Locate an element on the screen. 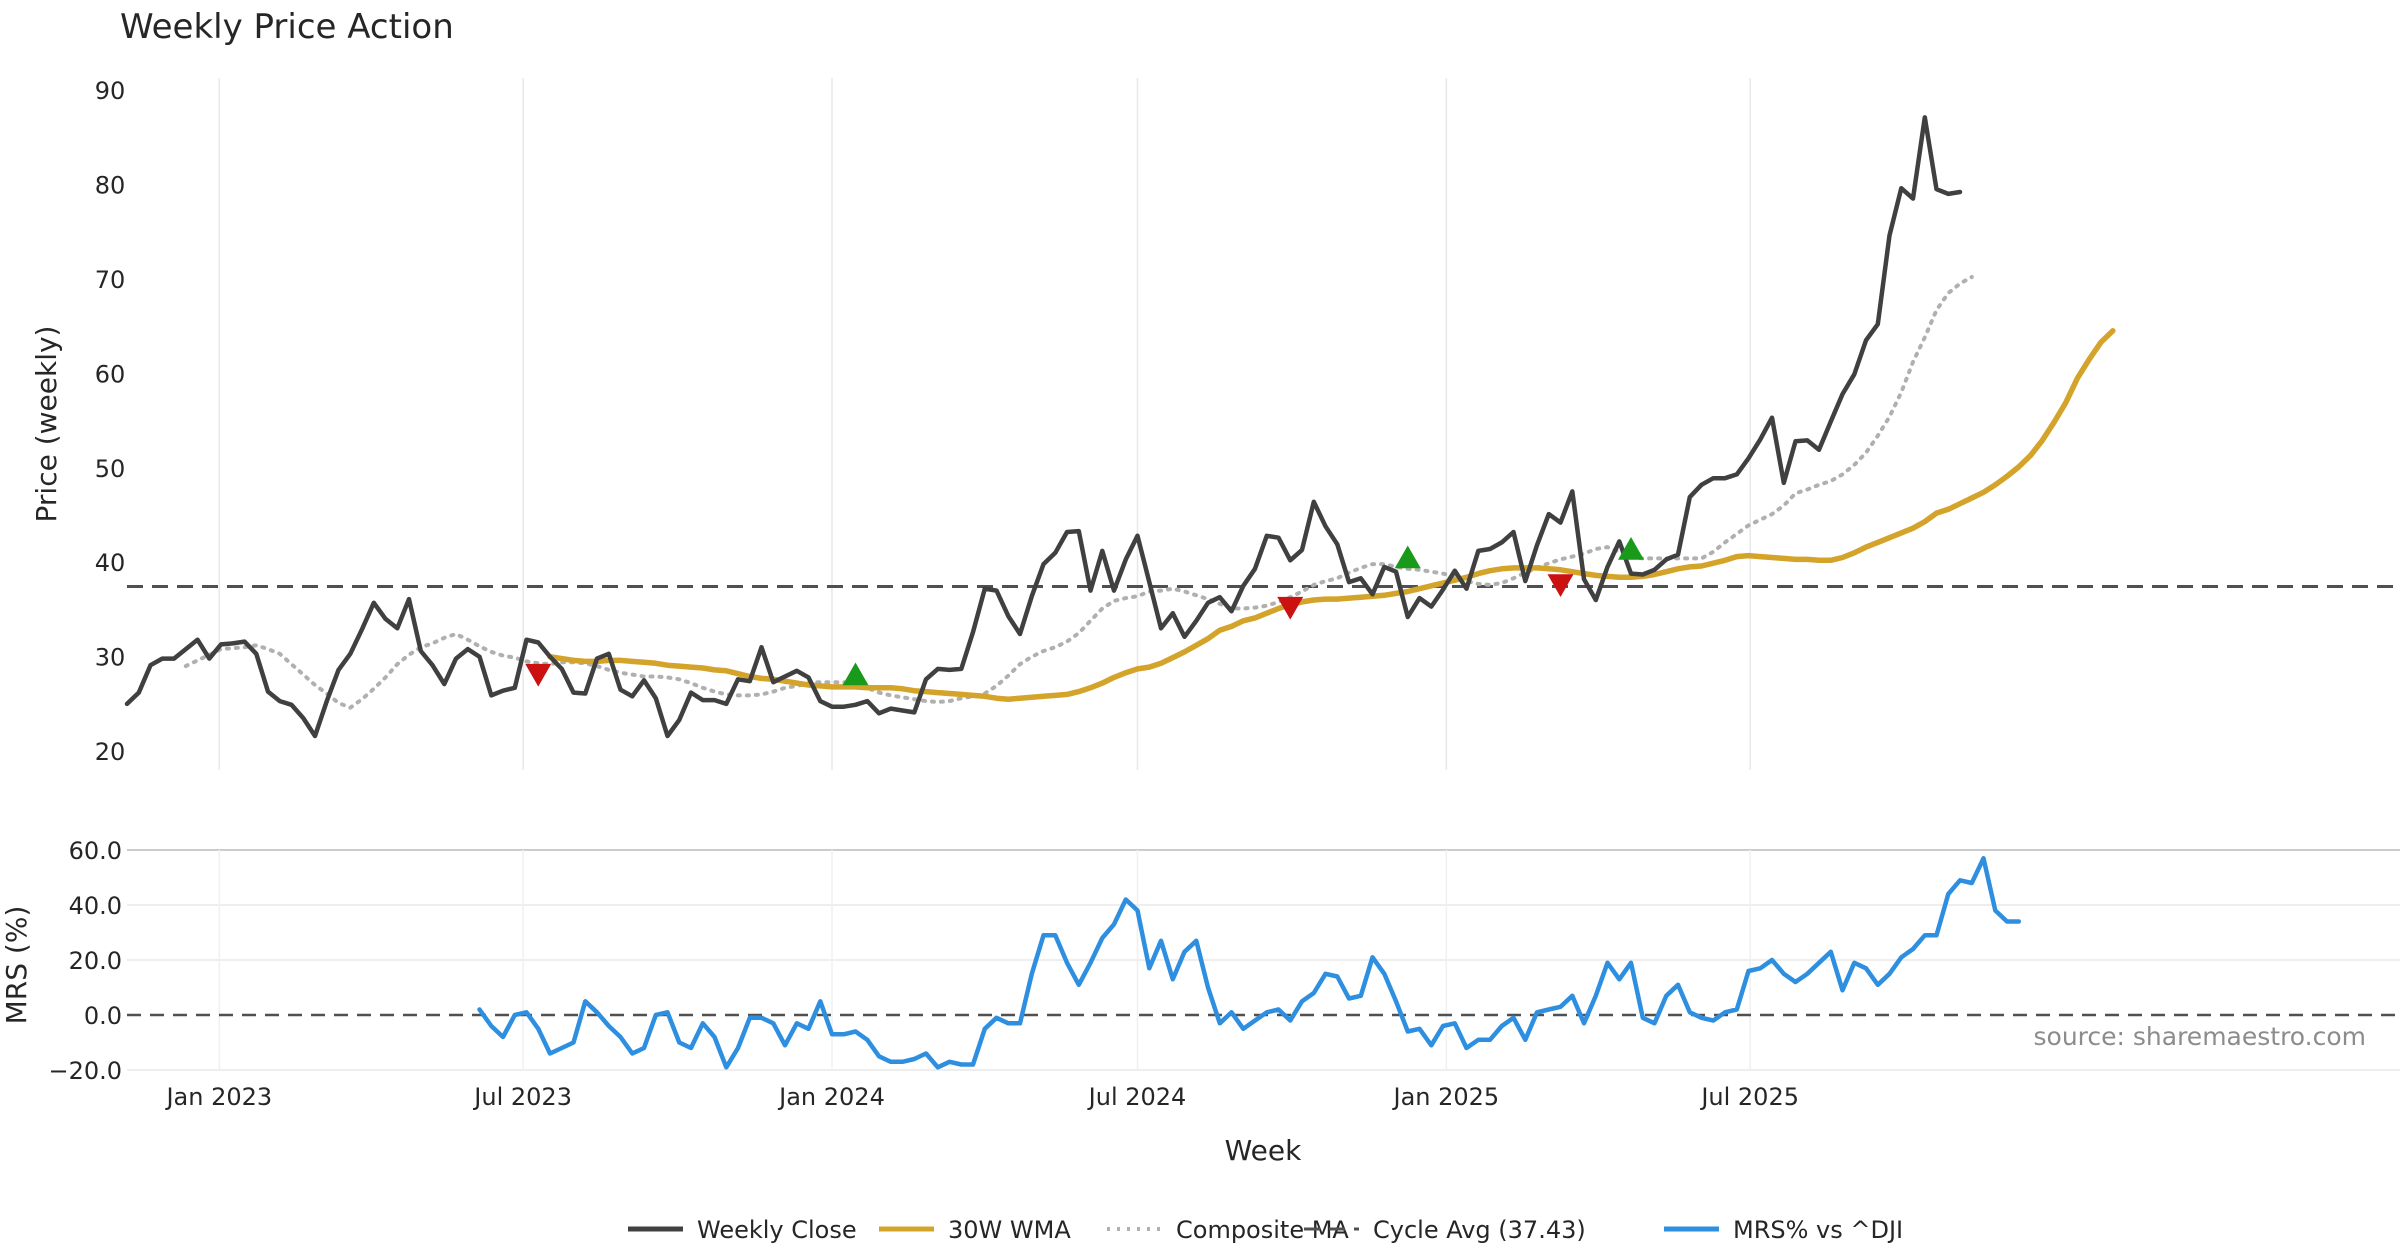 The image size is (2400, 1260). price-y-tick-label: 40 is located at coordinates (110, 563).